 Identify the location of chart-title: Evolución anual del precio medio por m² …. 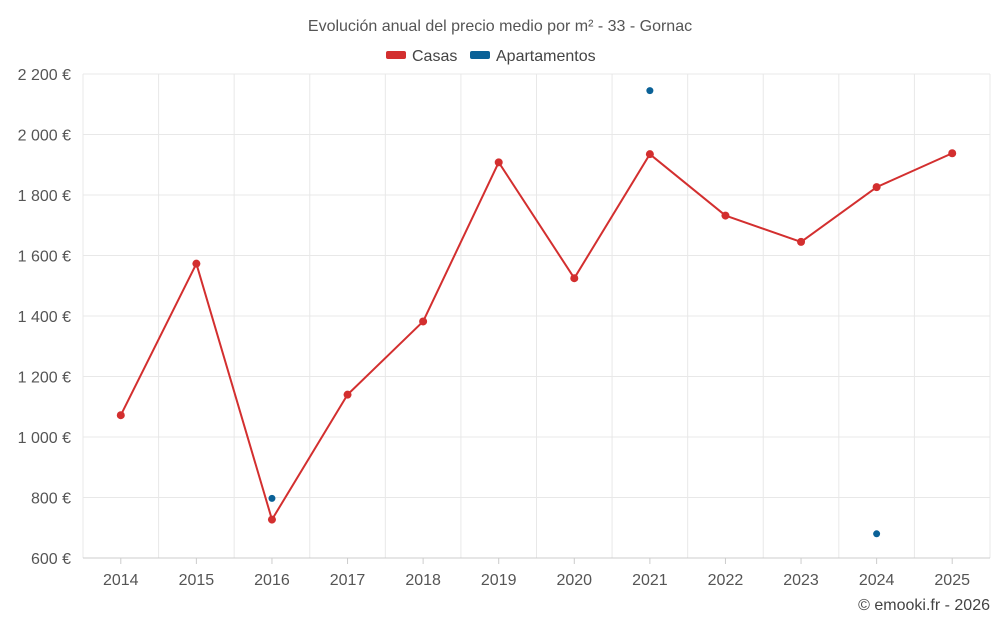
(500, 26).